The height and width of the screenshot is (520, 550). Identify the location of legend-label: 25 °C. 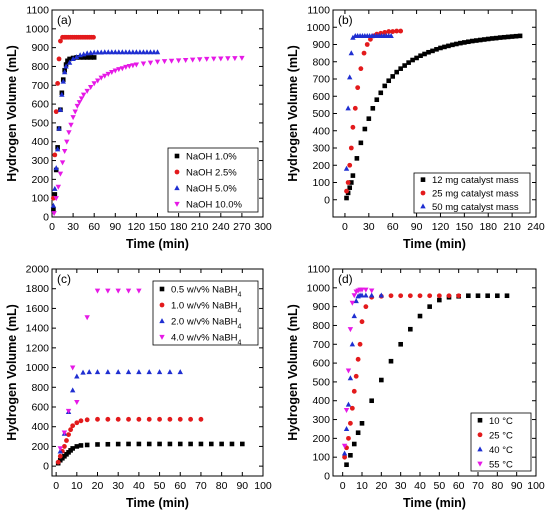
(501, 435).